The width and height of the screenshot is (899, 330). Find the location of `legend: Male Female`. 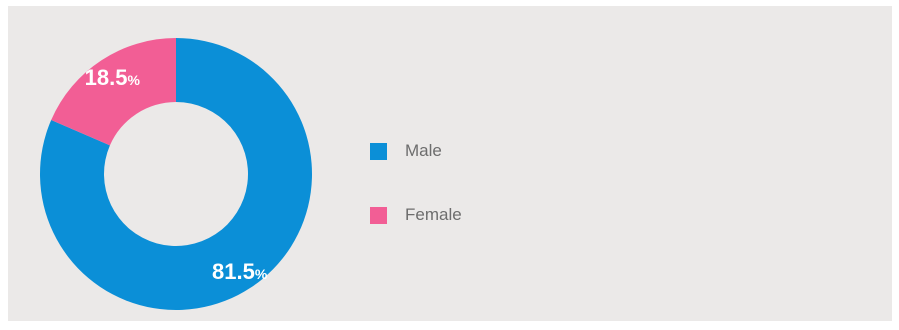

legend: Male Female is located at coordinates (416, 202).